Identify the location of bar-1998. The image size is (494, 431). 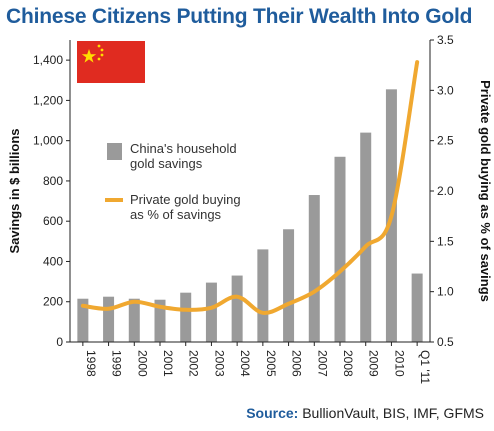
(83, 320).